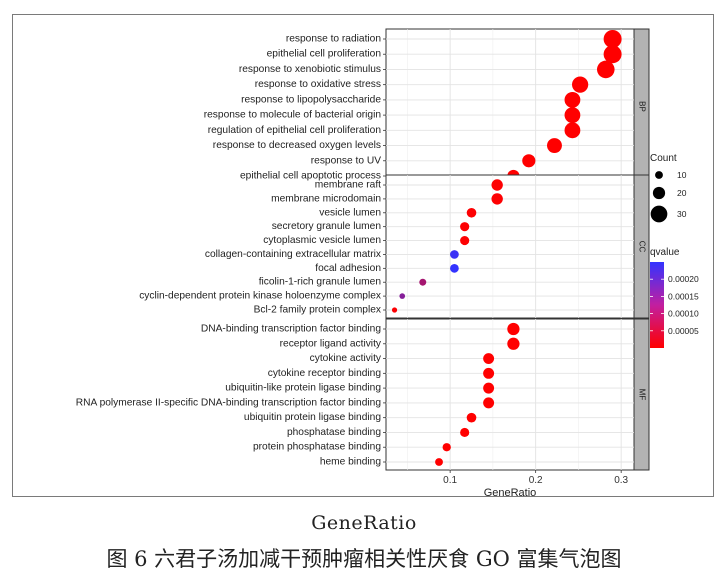  I want to click on y-tick-label: response to UV, so click(346, 160).